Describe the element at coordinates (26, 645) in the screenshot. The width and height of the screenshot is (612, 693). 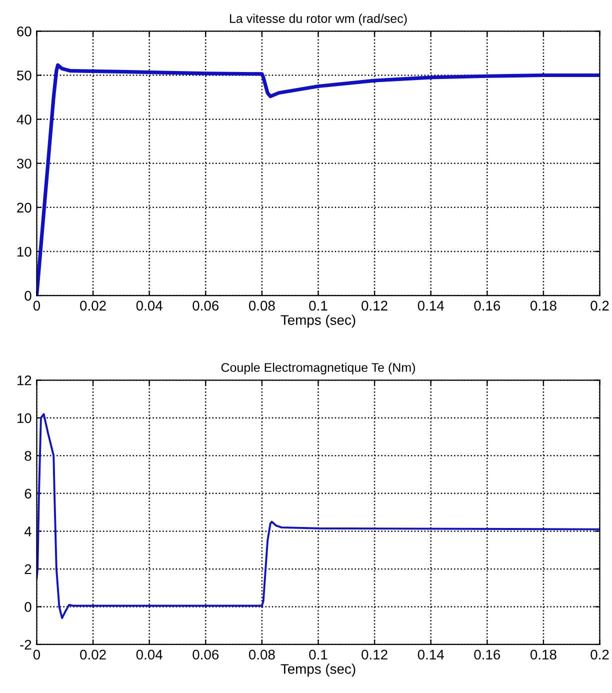
I see `y-tick-label: -2` at that location.